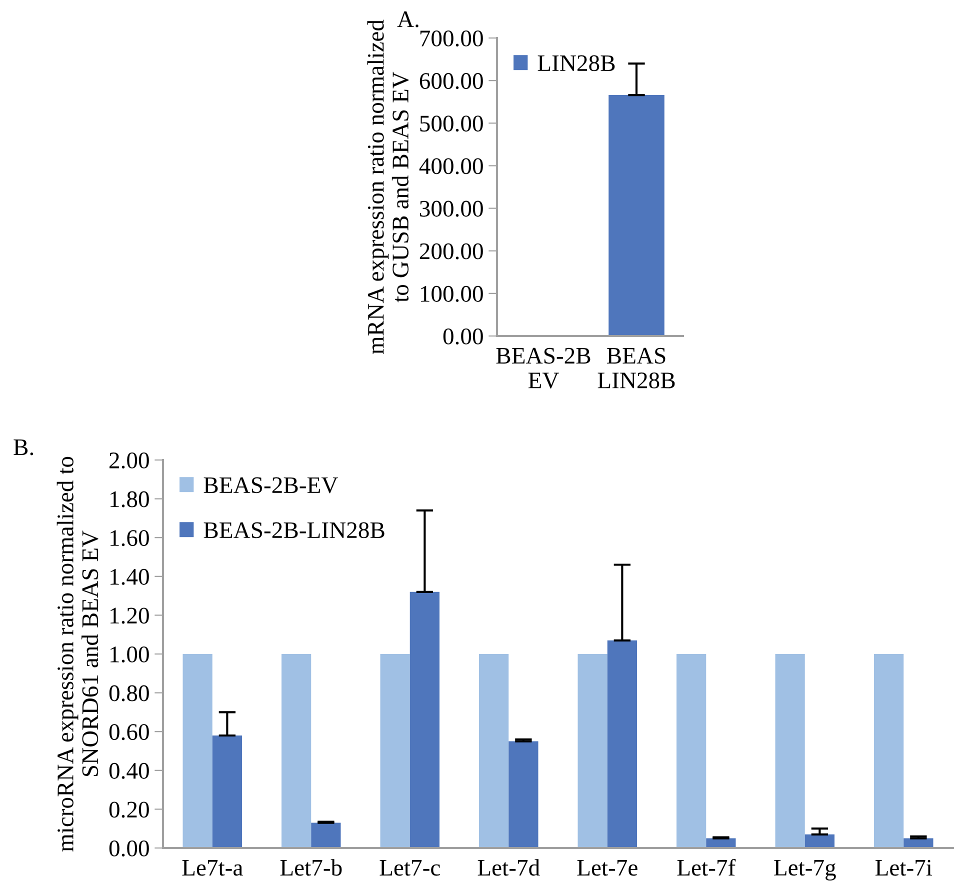  Describe the element at coordinates (451, 166) in the screenshot. I see `y-tick-label: 400.00` at that location.